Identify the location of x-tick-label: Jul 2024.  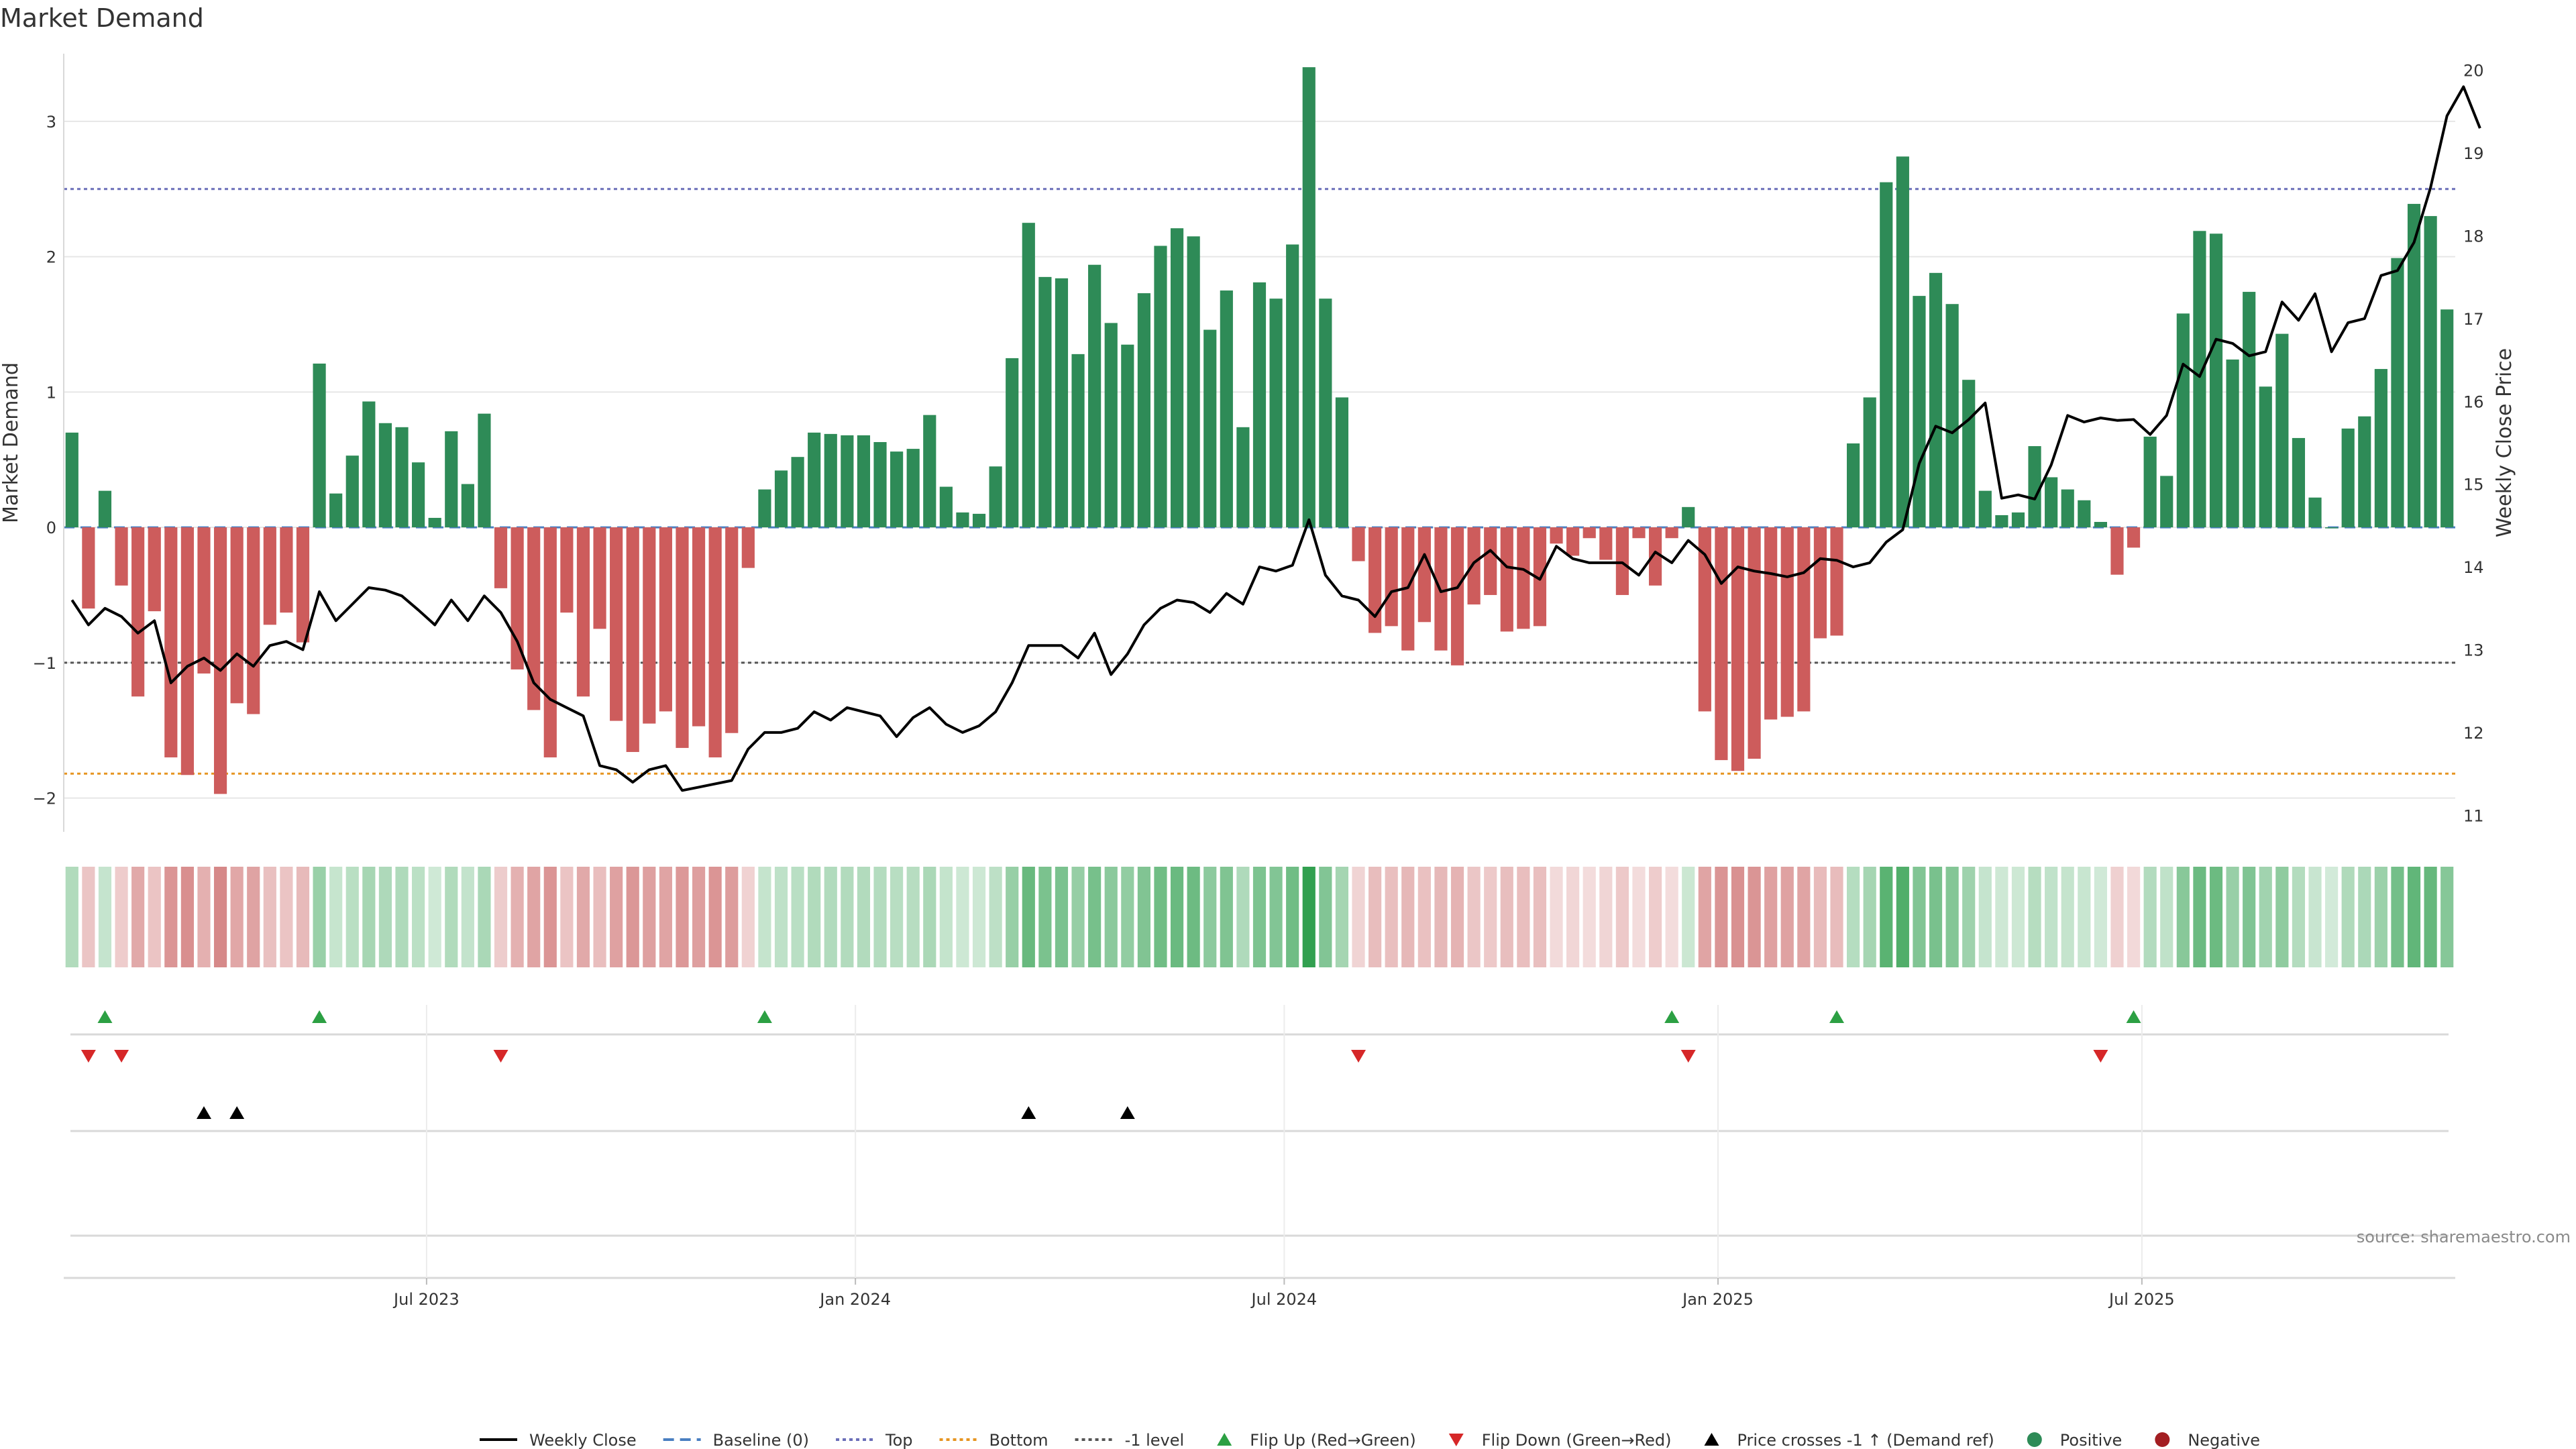
(1284, 1299).